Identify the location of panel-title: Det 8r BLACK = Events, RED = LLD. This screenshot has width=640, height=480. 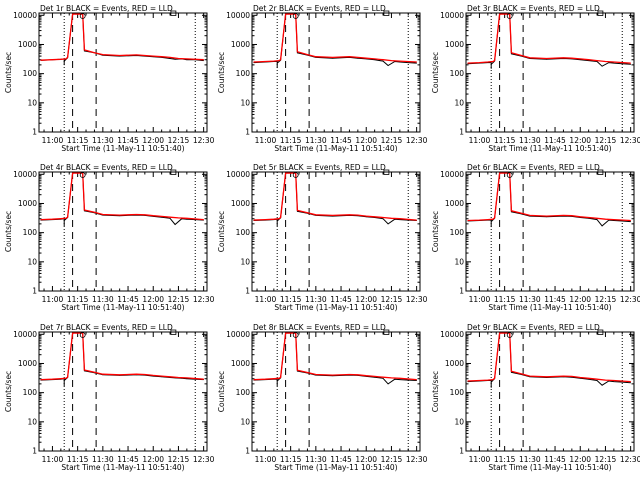
(319, 327).